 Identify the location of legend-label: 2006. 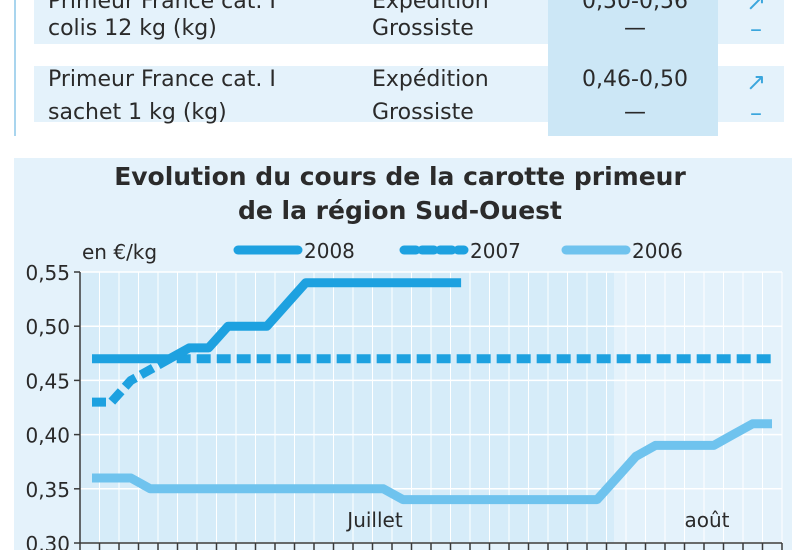
(657, 251).